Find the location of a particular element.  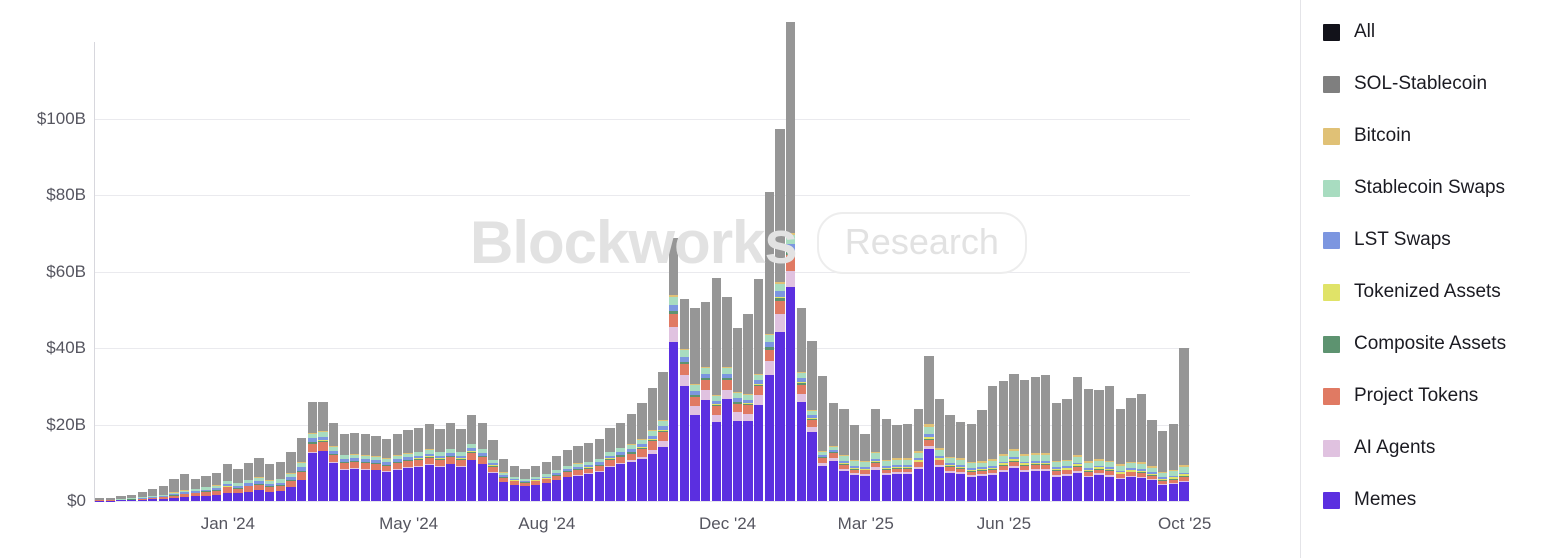

legend-item-composite-assets: Composite Assets is located at coordinates (1440, 344).